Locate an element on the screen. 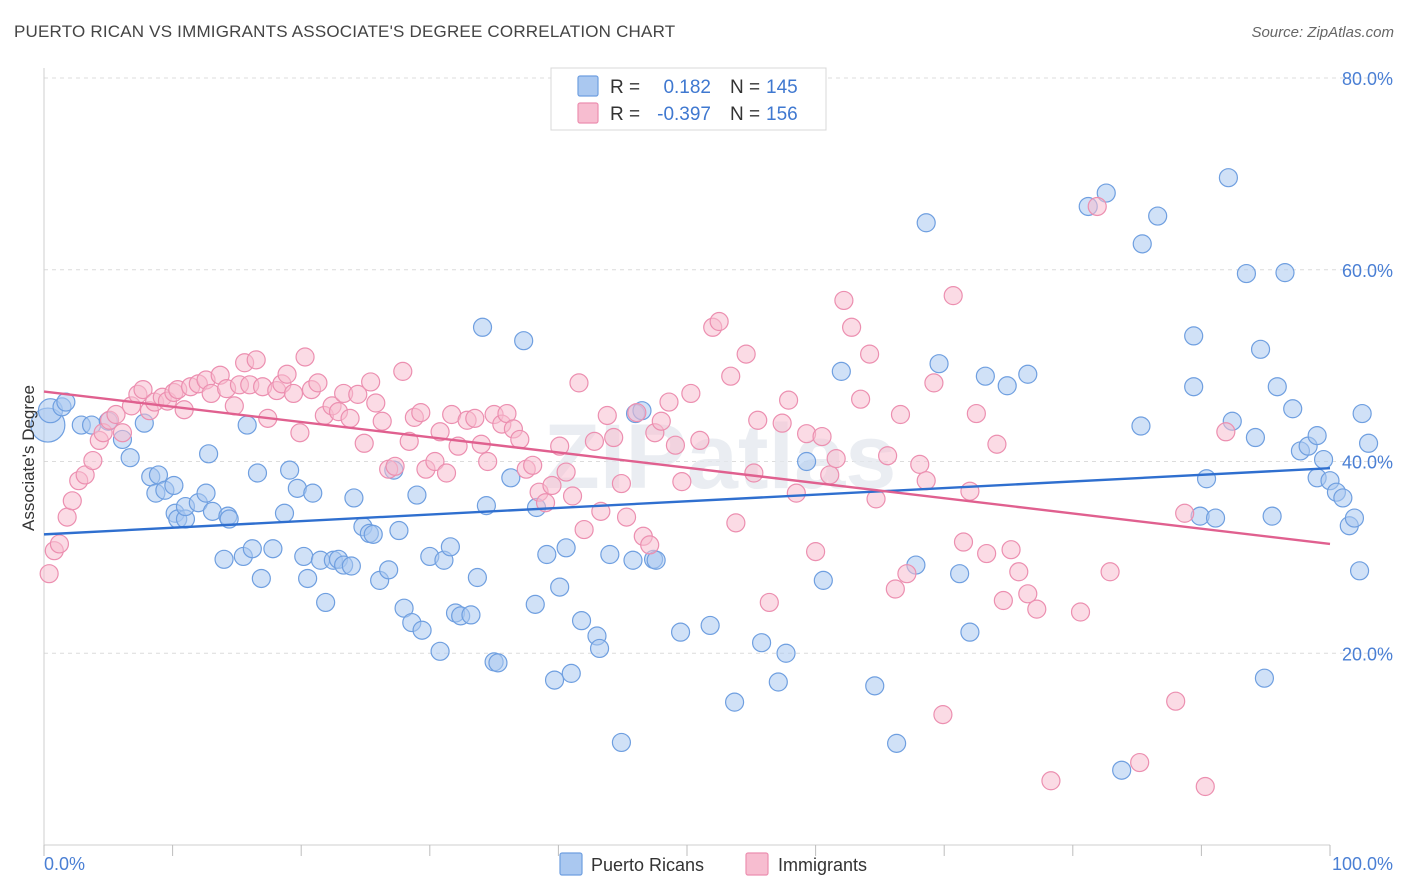 Image resolution: width=1406 pixels, height=892 pixels. stats-legend: R = 0.182 N = 145 R = -0.397 N = 156 is located at coordinates (688, 99).